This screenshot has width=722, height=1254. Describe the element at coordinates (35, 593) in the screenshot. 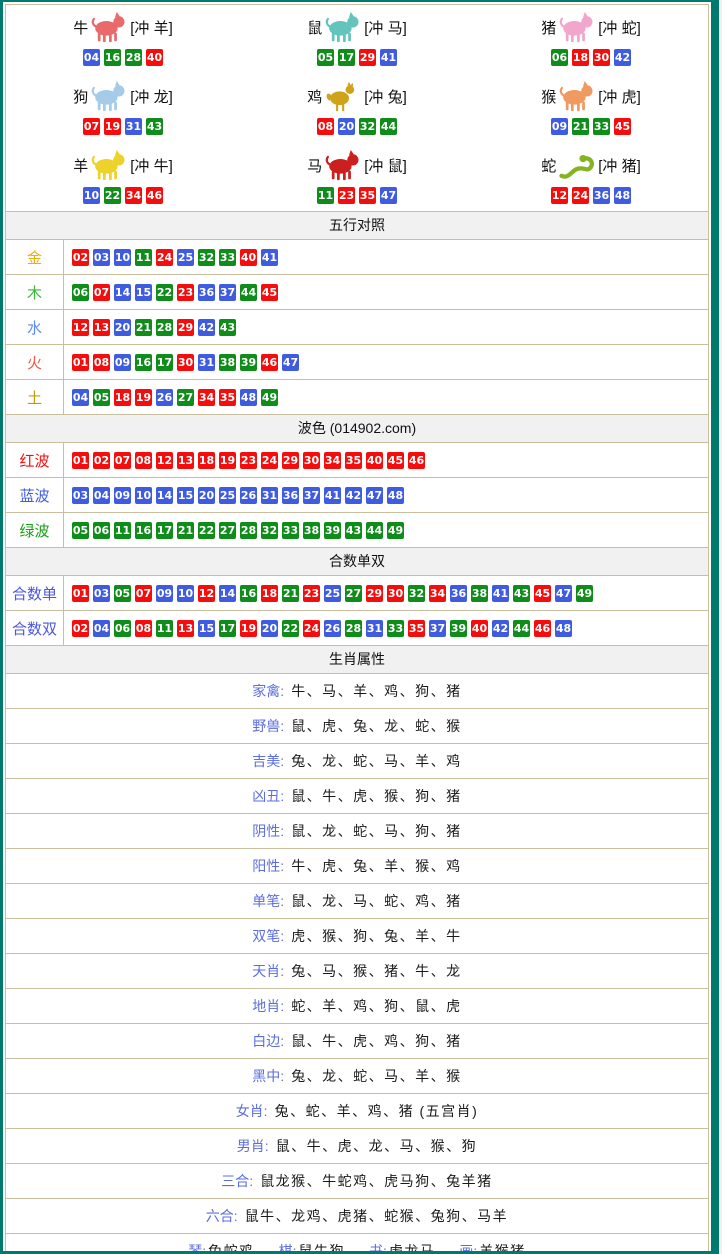

I see `row-label-sum-odd: 合数单` at that location.